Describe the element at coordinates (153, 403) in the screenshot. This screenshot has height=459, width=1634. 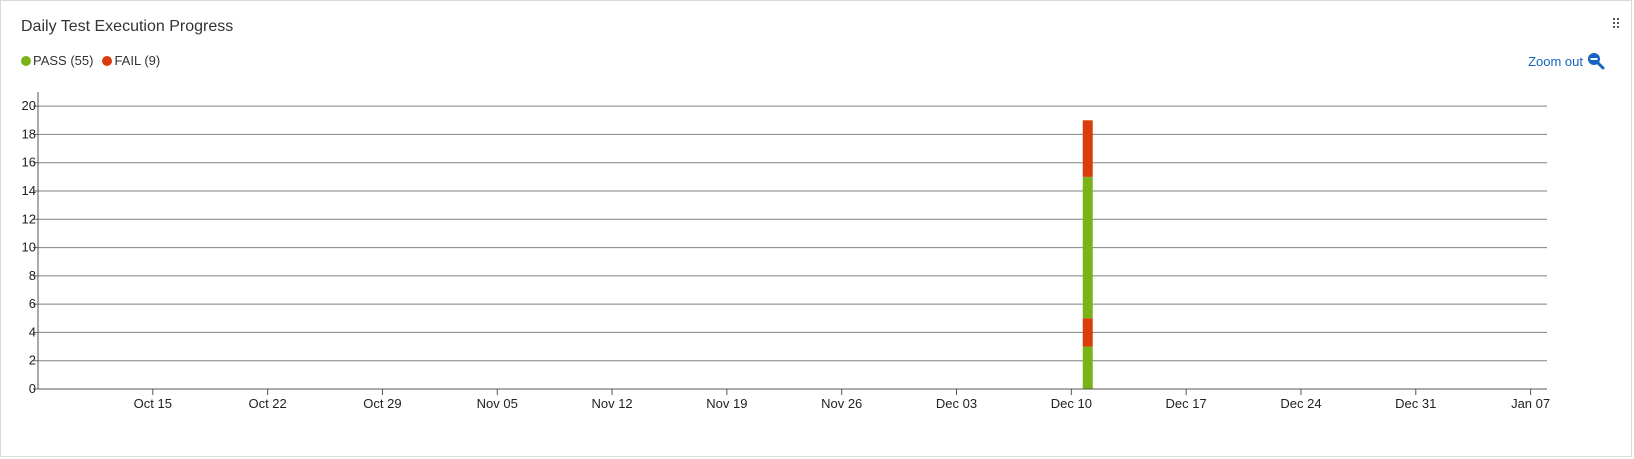
I see `x-tick-label: Oct 15` at that location.